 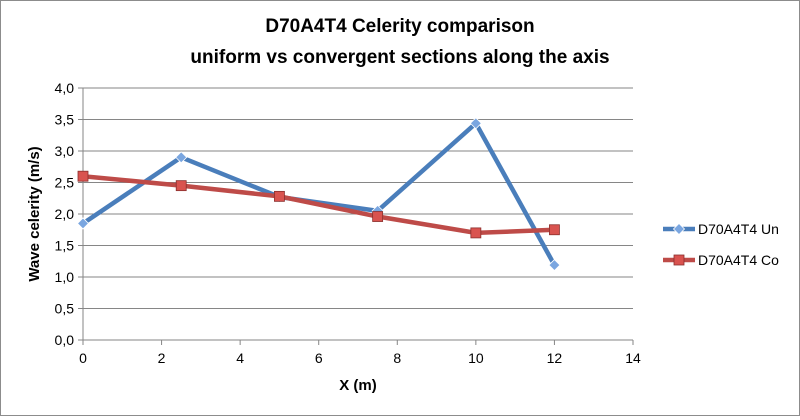 What do you see at coordinates (65, 309) in the screenshot?
I see `y-tick-label: 0,5` at bounding box center [65, 309].